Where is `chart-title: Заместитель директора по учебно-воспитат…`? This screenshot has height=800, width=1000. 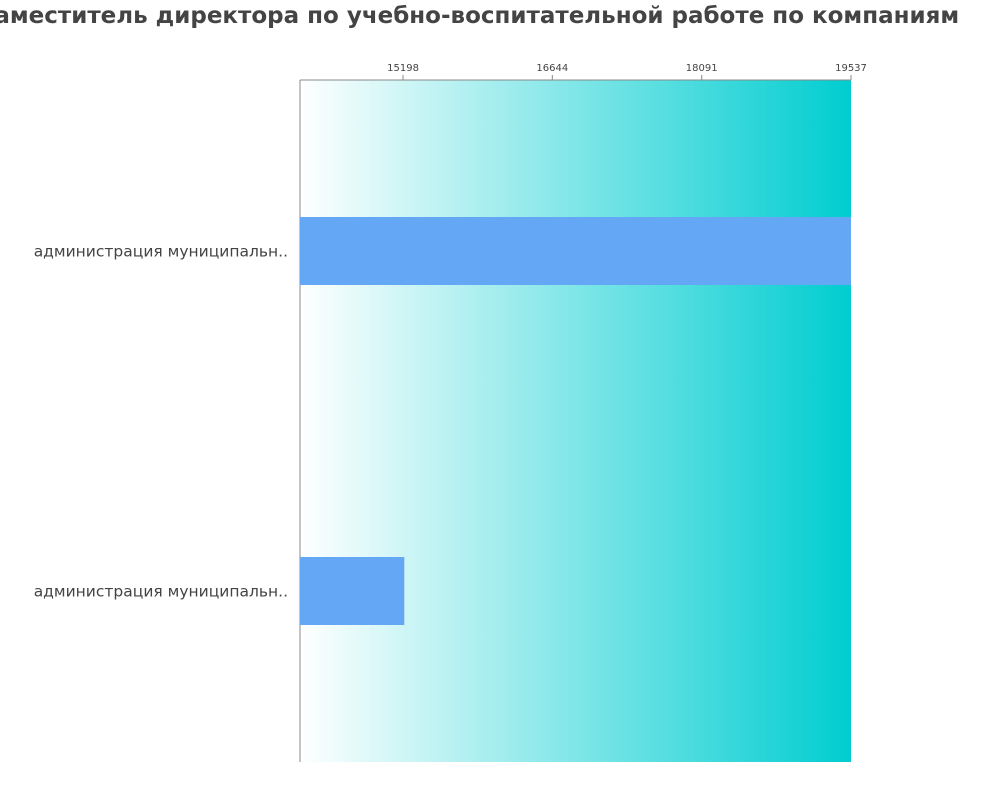 chart-title: Заместитель директора по учебно-воспитат… is located at coordinates (480, 16).